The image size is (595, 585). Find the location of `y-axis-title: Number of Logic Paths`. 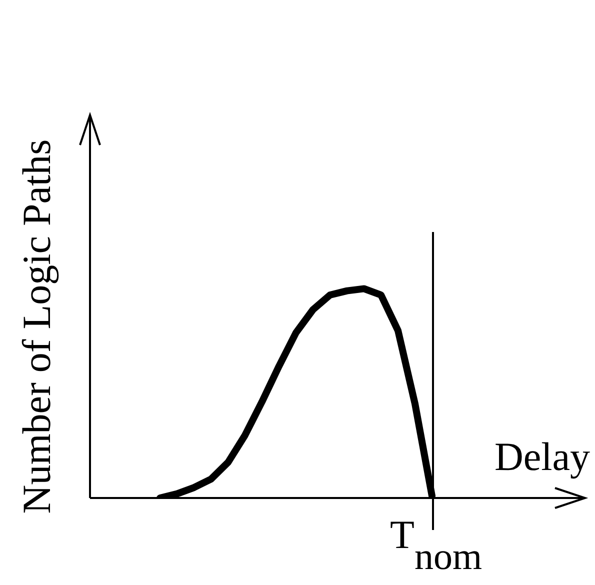

y-axis-title: Number of Logic Paths is located at coordinates (36, 326).